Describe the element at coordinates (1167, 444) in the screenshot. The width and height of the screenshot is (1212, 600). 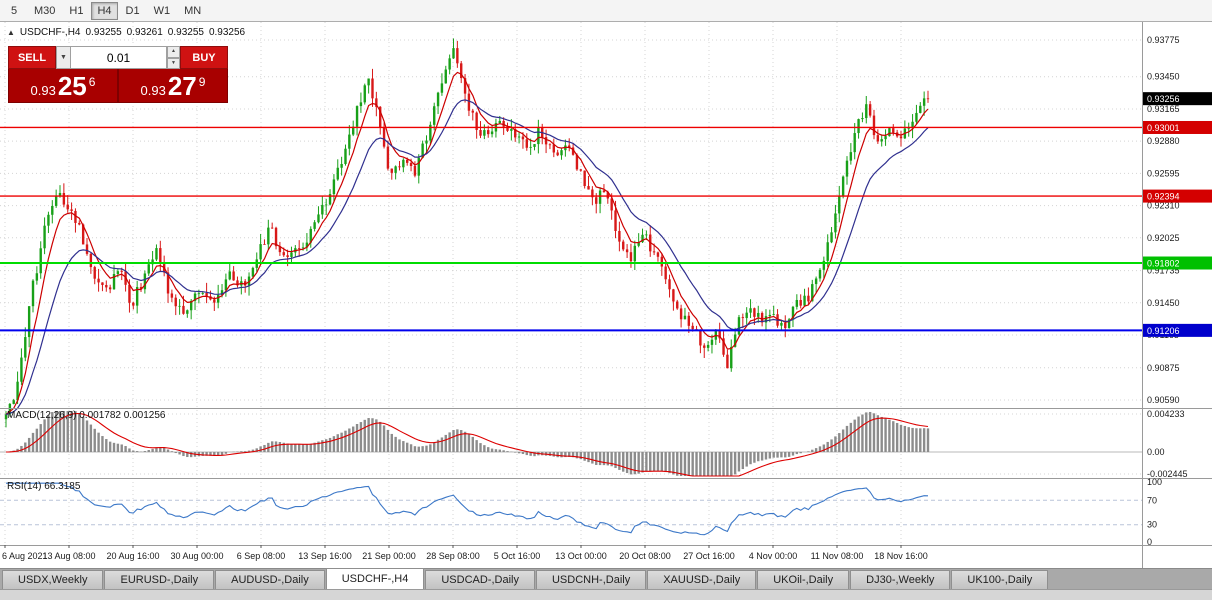
I see `macd-axis-labels: 0.004233 0.00 -0.002445` at that location.